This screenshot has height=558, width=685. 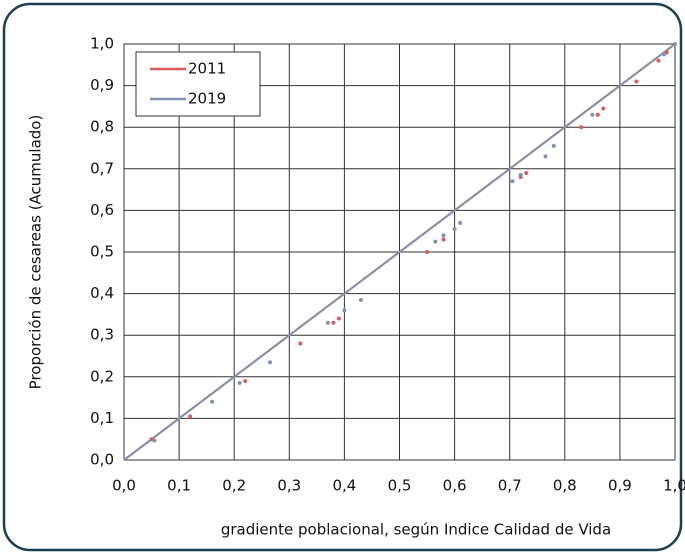 I want to click on x-tick-label: 0,7, so click(x=510, y=486).